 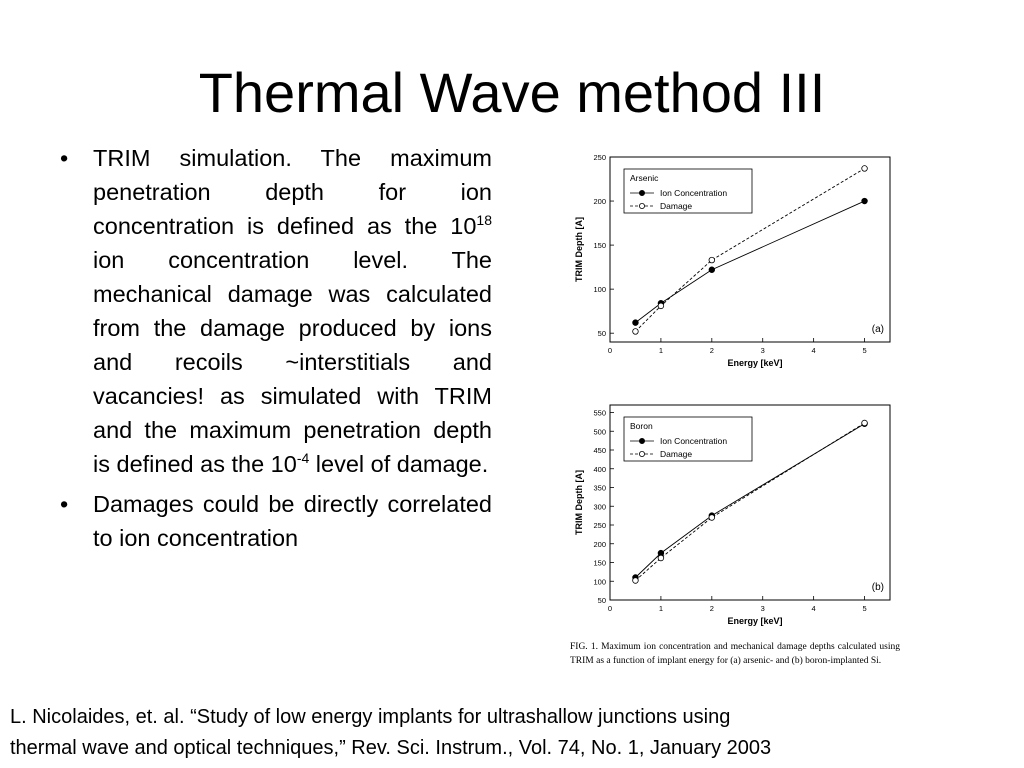 What do you see at coordinates (484, 220) in the screenshot?
I see `superscript-18: 18` at bounding box center [484, 220].